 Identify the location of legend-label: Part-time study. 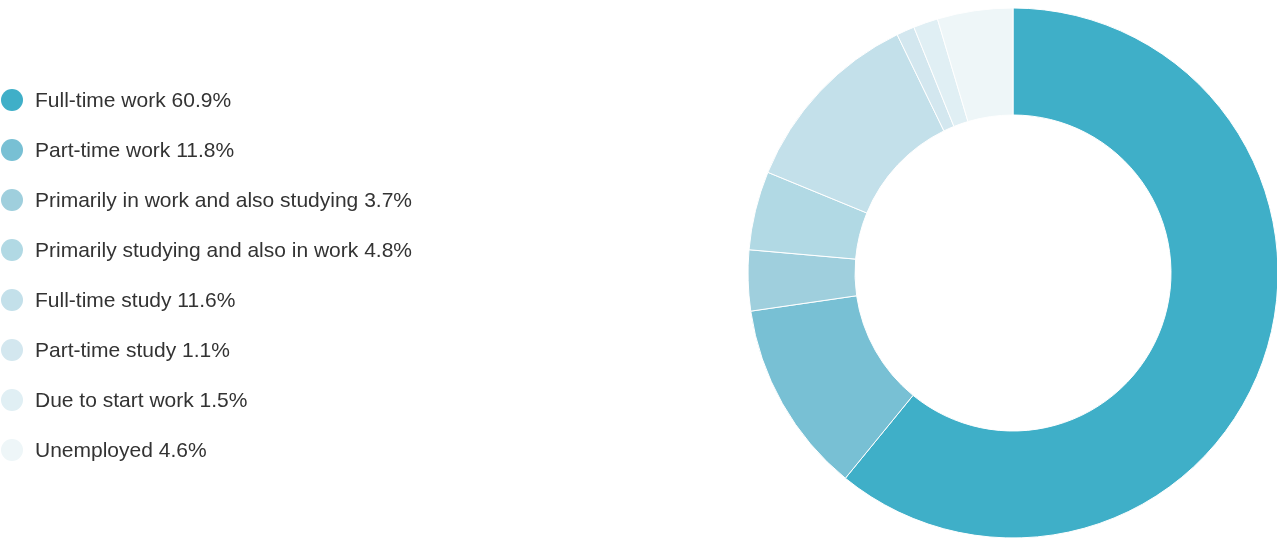
(106, 350).